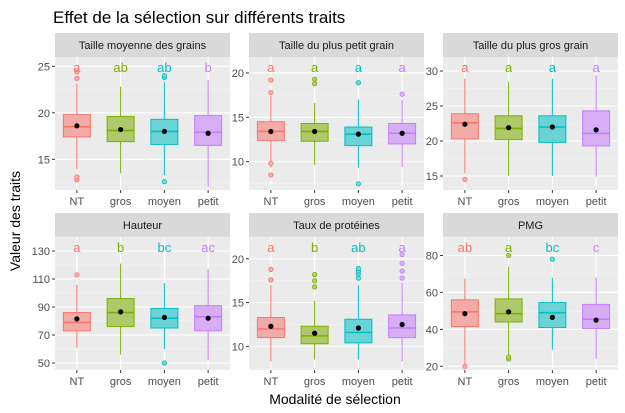 Image resolution: width=625 pixels, height=413 pixels. I want to click on y-tick-label: 80, so click(432, 256).